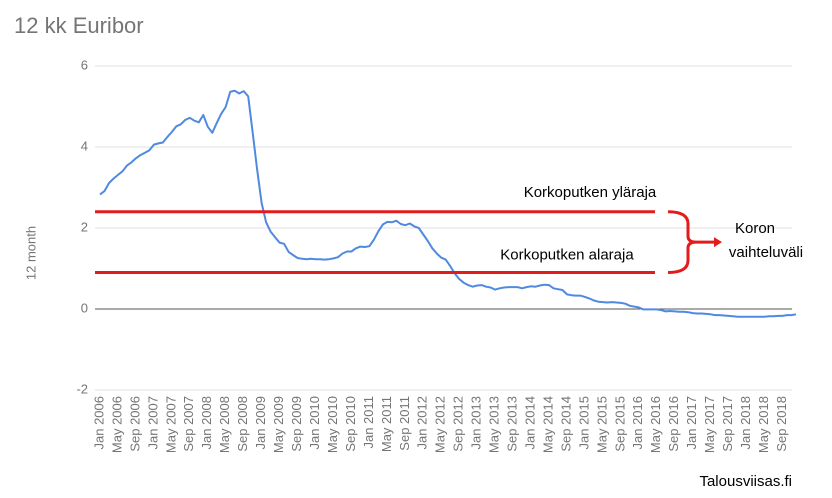  Describe the element at coordinates (619, 424) in the screenshot. I see `x-tick-label: Sep 2015` at that location.